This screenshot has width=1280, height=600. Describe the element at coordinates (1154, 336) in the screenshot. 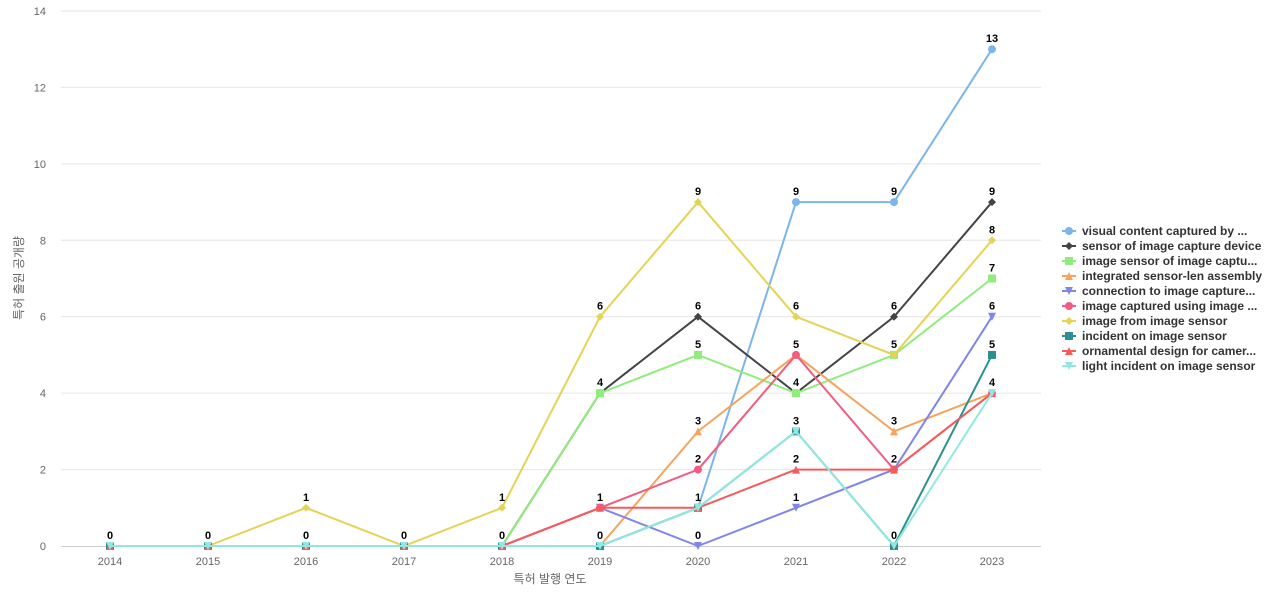

I see `legend-label: incident on image sensor` at that location.